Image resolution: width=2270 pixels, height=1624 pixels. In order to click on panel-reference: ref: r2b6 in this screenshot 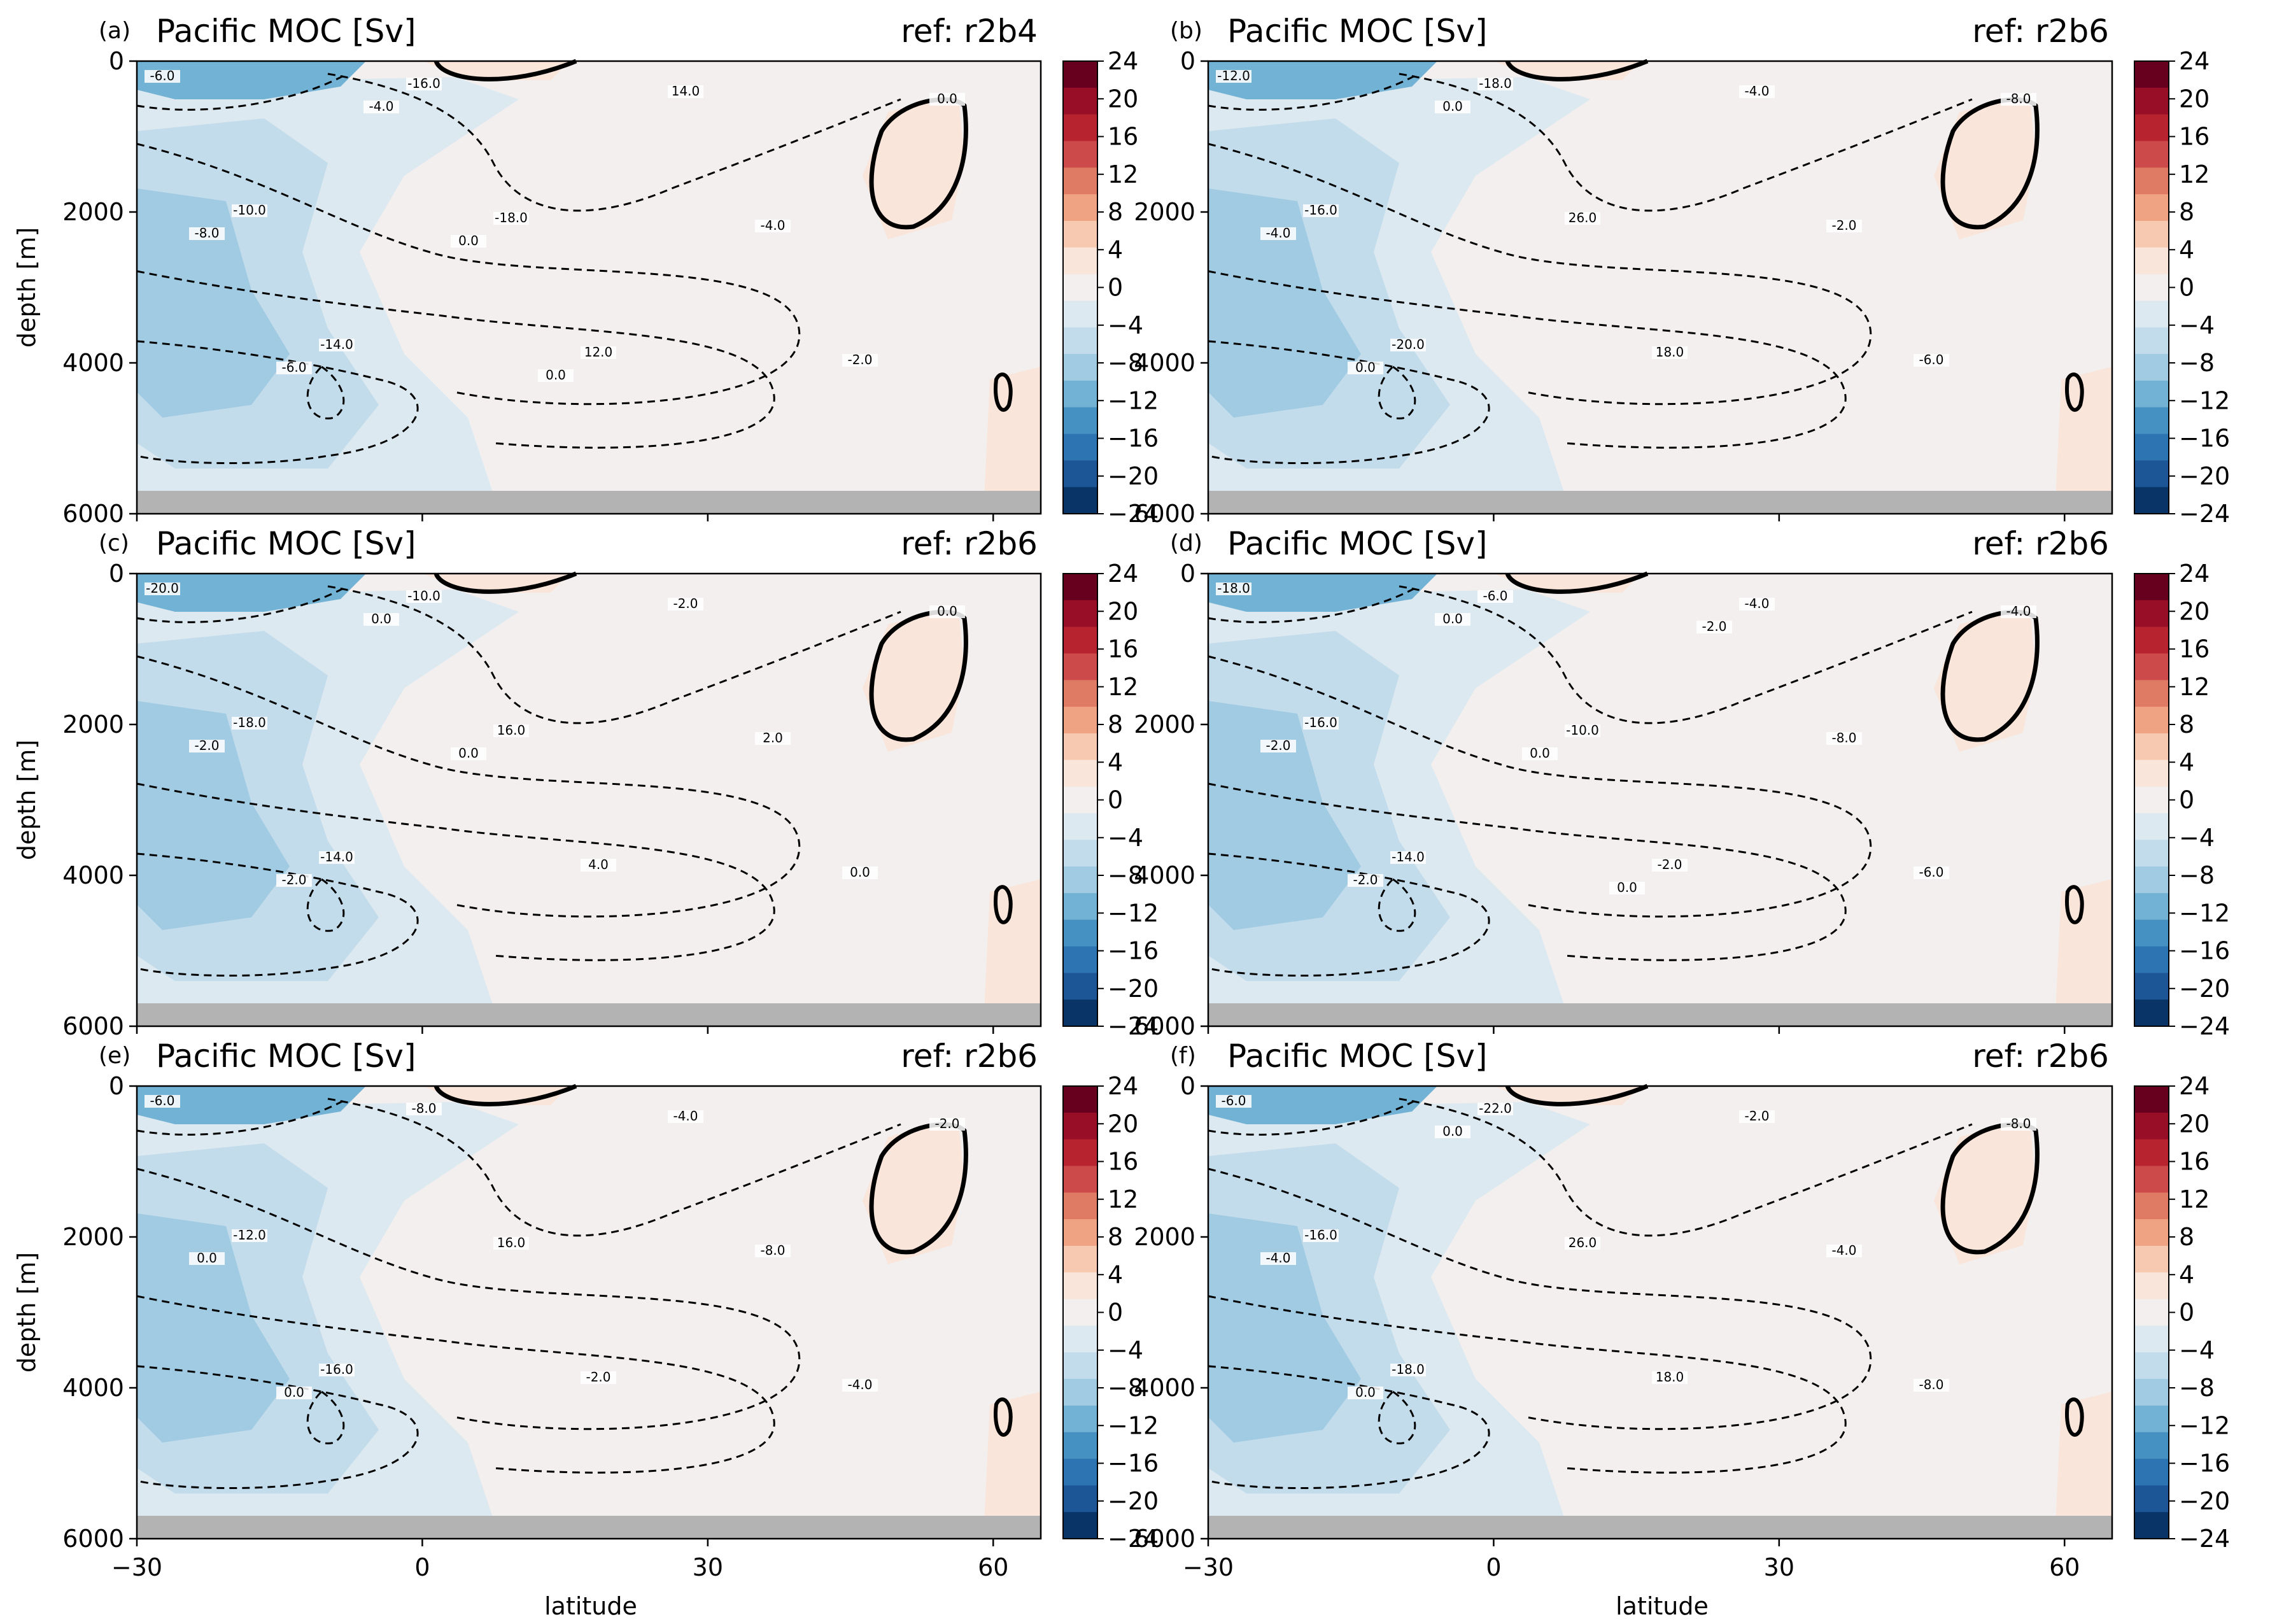, I will do `click(969, 1056)`.